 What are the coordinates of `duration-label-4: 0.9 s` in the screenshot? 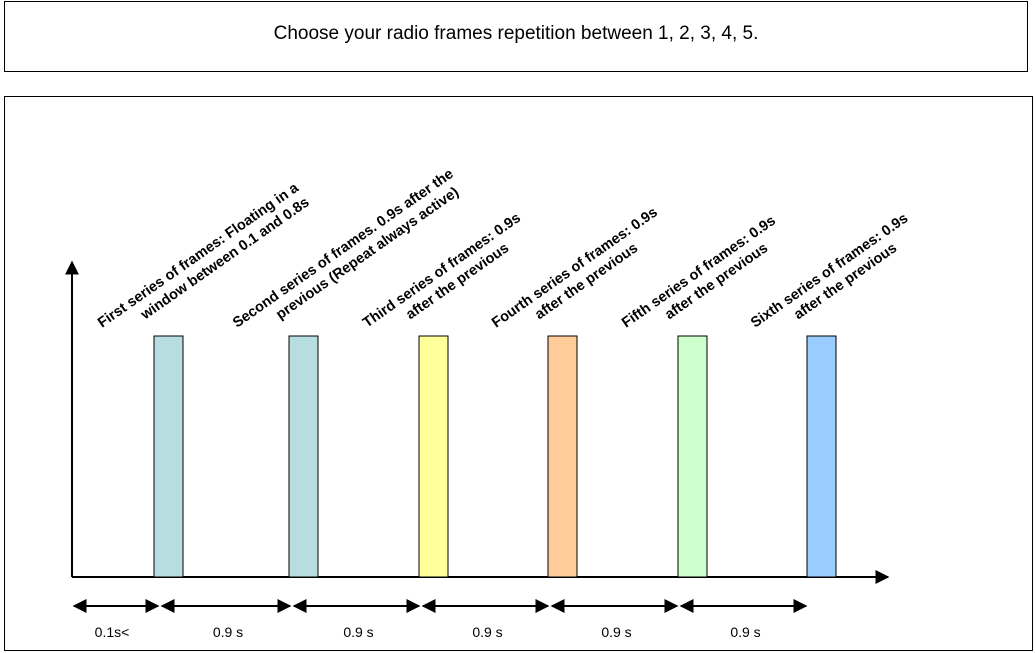 It's located at (487, 632).